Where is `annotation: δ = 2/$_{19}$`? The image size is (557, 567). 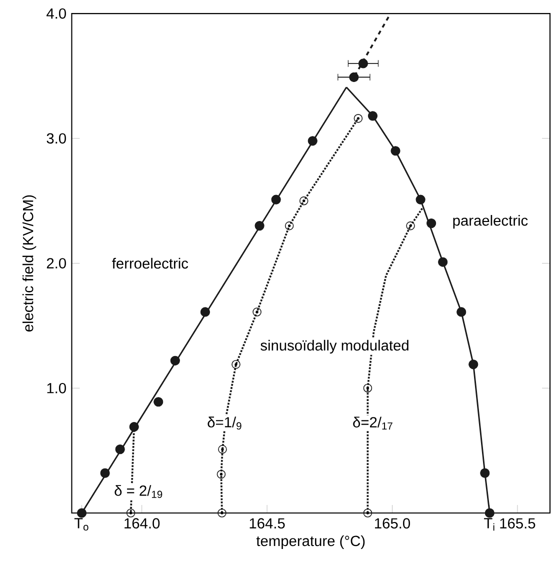 annotation: δ = 2/$_{19}$ is located at coordinates (138, 491).